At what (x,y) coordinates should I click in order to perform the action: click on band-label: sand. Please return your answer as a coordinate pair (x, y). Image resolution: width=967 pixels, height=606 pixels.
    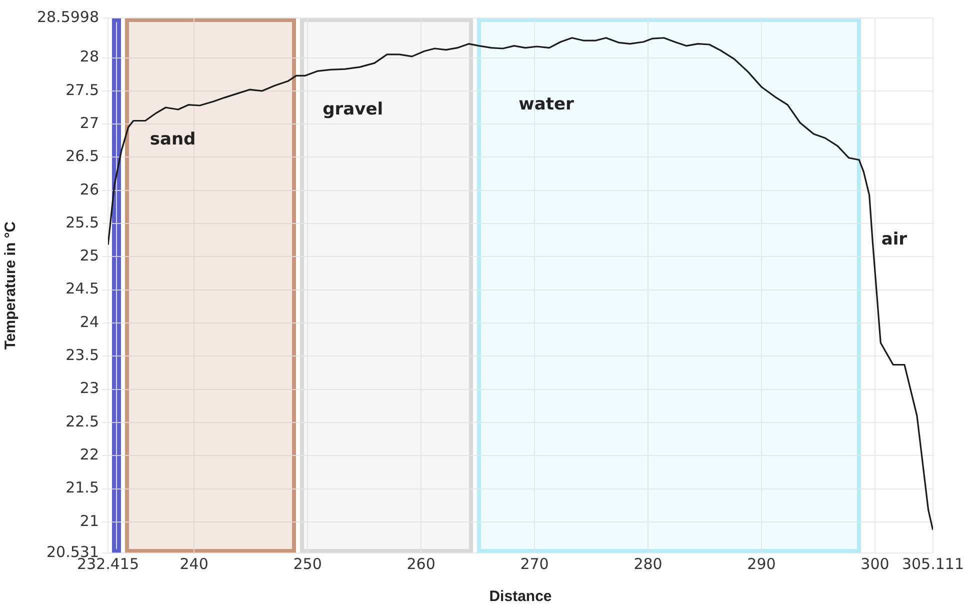
    Looking at the image, I should click on (173, 139).